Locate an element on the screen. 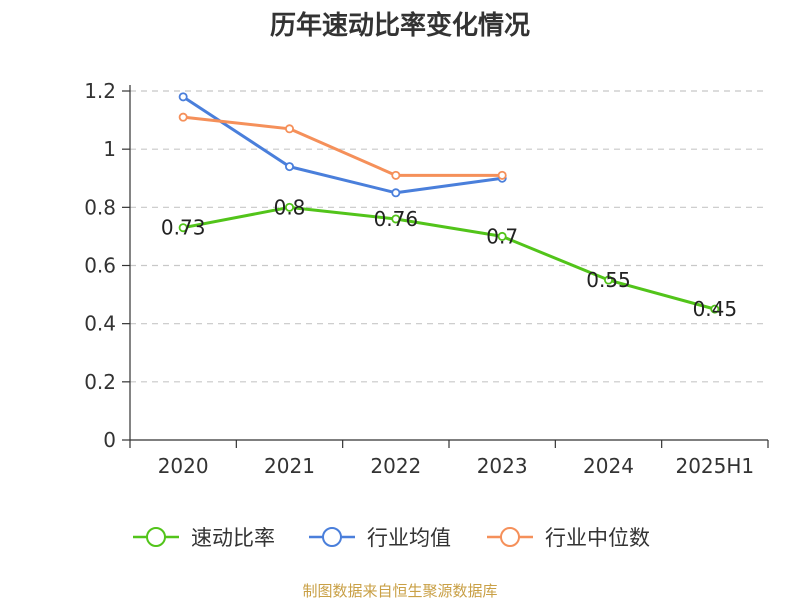 This screenshot has height=600, width=800. data-label: 0.7 is located at coordinates (502, 236).